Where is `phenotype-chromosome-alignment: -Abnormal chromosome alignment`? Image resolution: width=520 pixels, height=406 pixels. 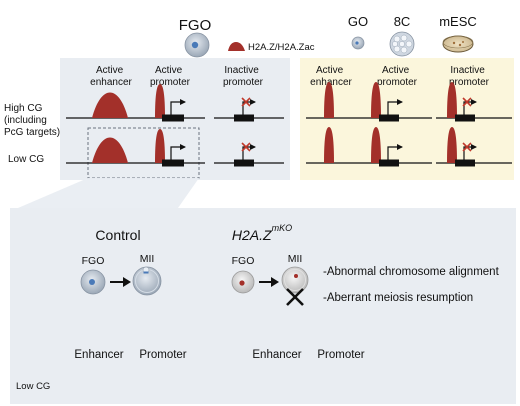 phenotype-chromosome-alignment: -Abnormal chromosome alignment is located at coordinates (411, 272).